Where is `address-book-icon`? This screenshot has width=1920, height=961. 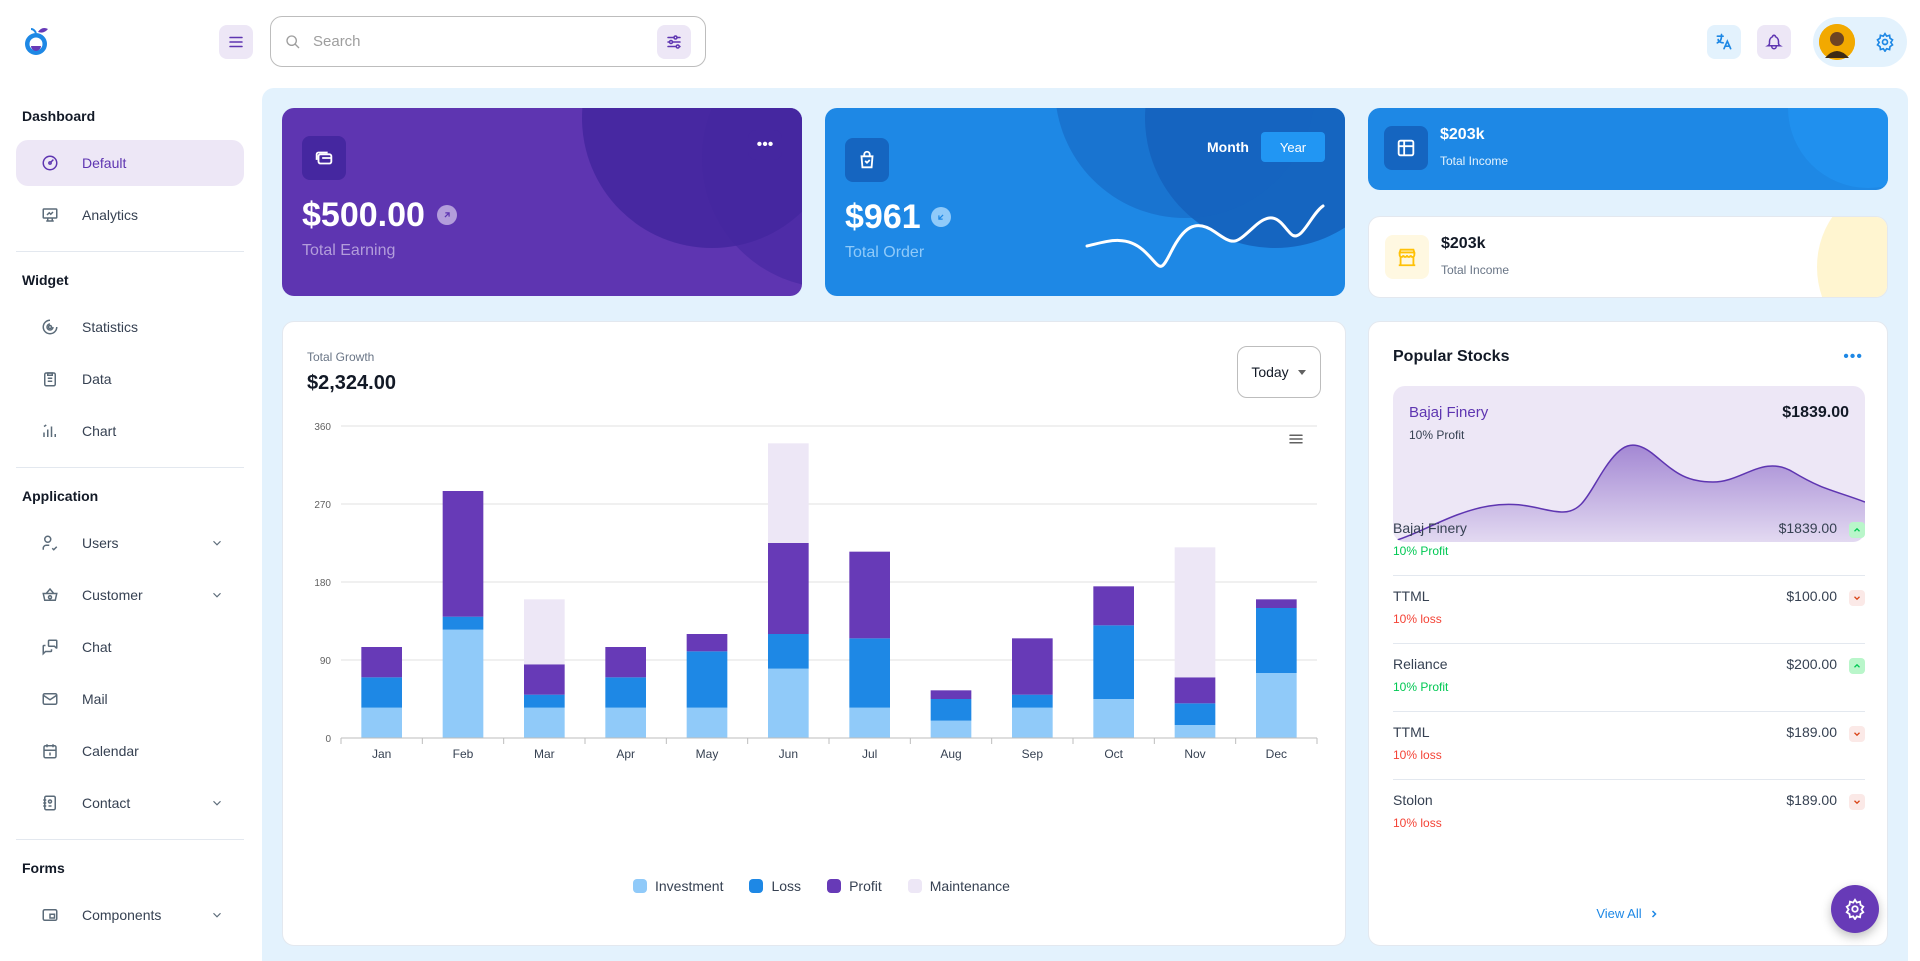 address-book-icon is located at coordinates (50, 803).